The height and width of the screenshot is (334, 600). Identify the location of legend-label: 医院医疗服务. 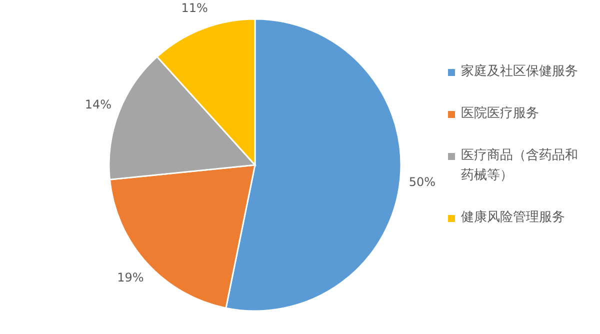
(500, 114).